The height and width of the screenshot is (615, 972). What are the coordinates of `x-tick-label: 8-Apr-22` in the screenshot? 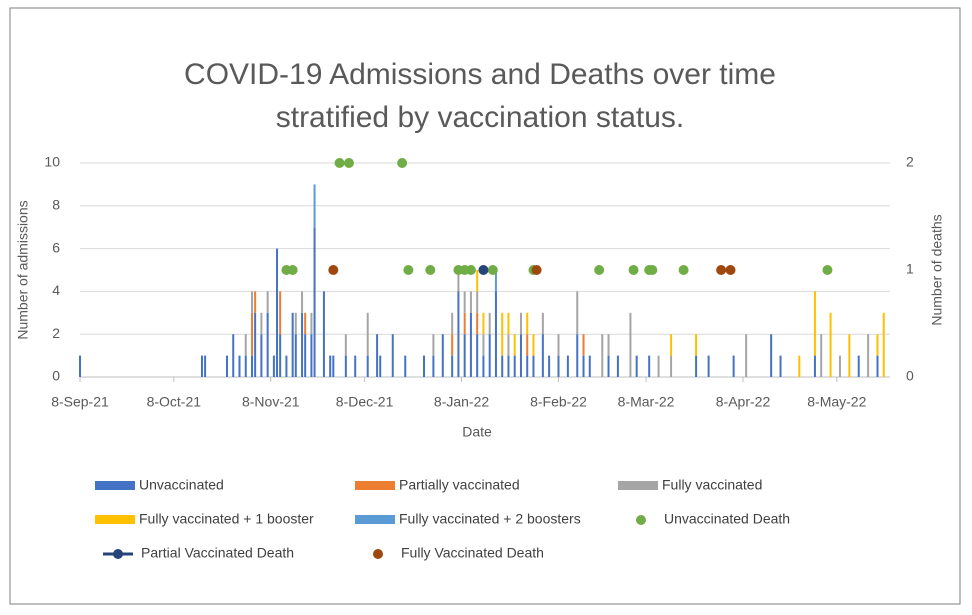 It's located at (743, 402).